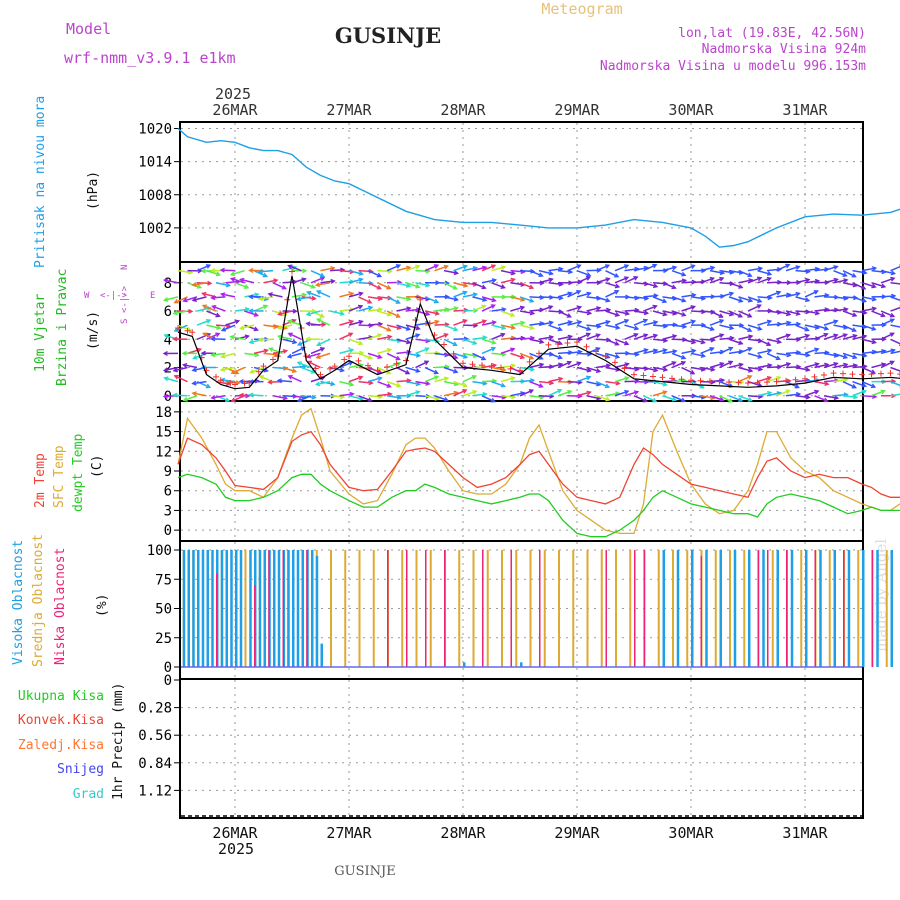  I want to click on day-label-top: 29MAR, so click(577, 110).